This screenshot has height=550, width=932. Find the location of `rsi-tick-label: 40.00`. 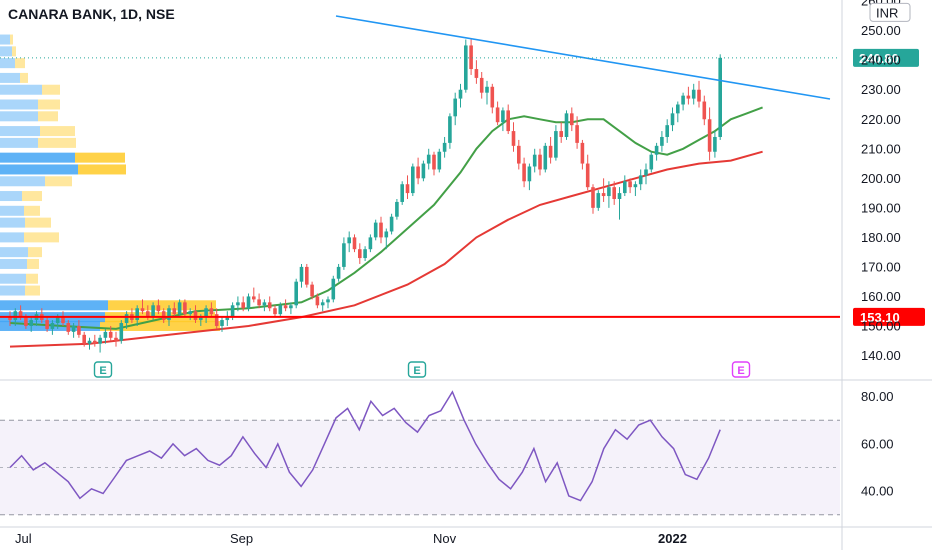

rsi-tick-label: 40.00 is located at coordinates (877, 491).